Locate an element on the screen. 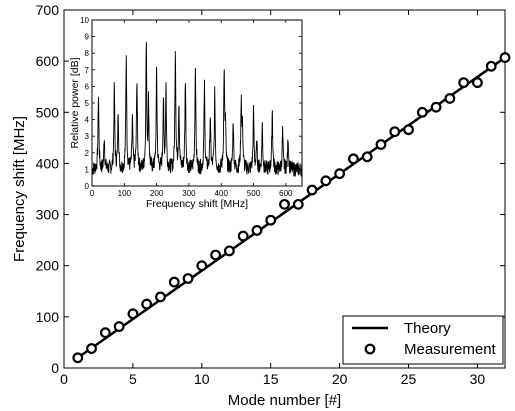  x-tick-label: 10 is located at coordinates (202, 379).